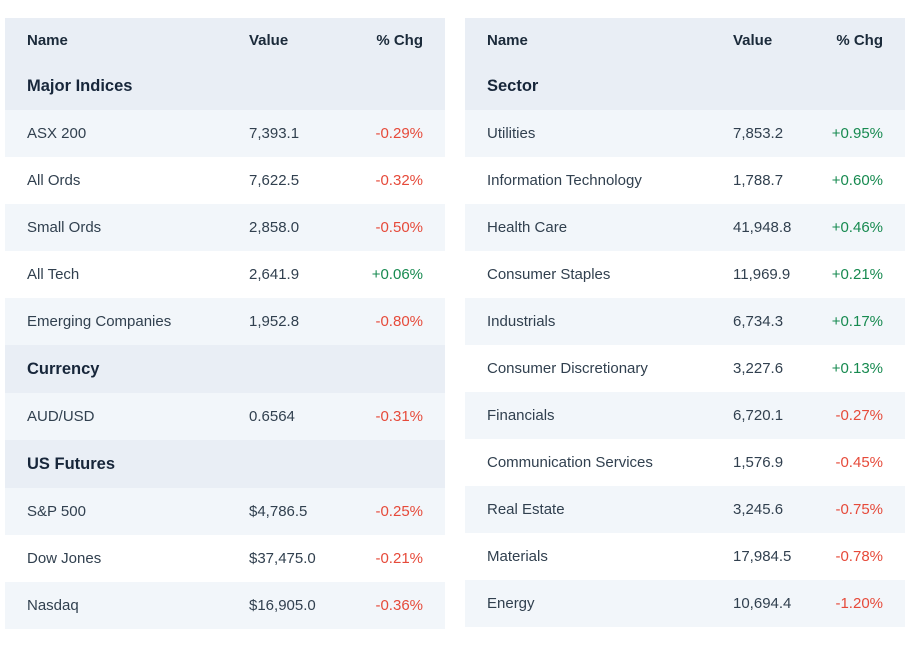  Describe the element at coordinates (758, 415) in the screenshot. I see `row-value: 6,720.1` at that location.